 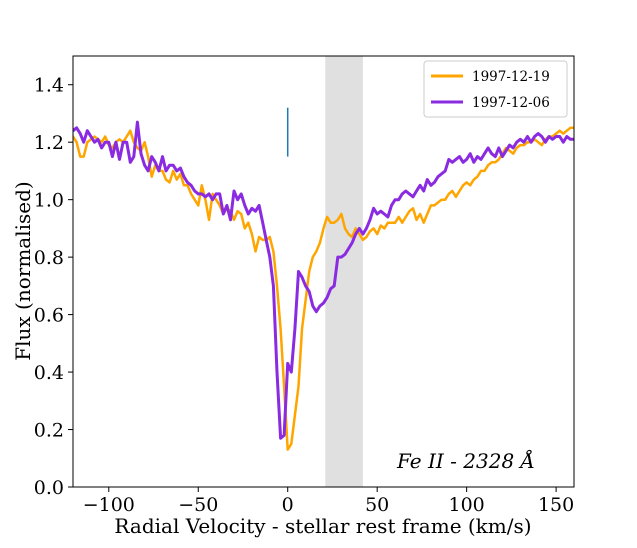 I want to click on y-tick-label: 0.2, so click(x=49, y=431).